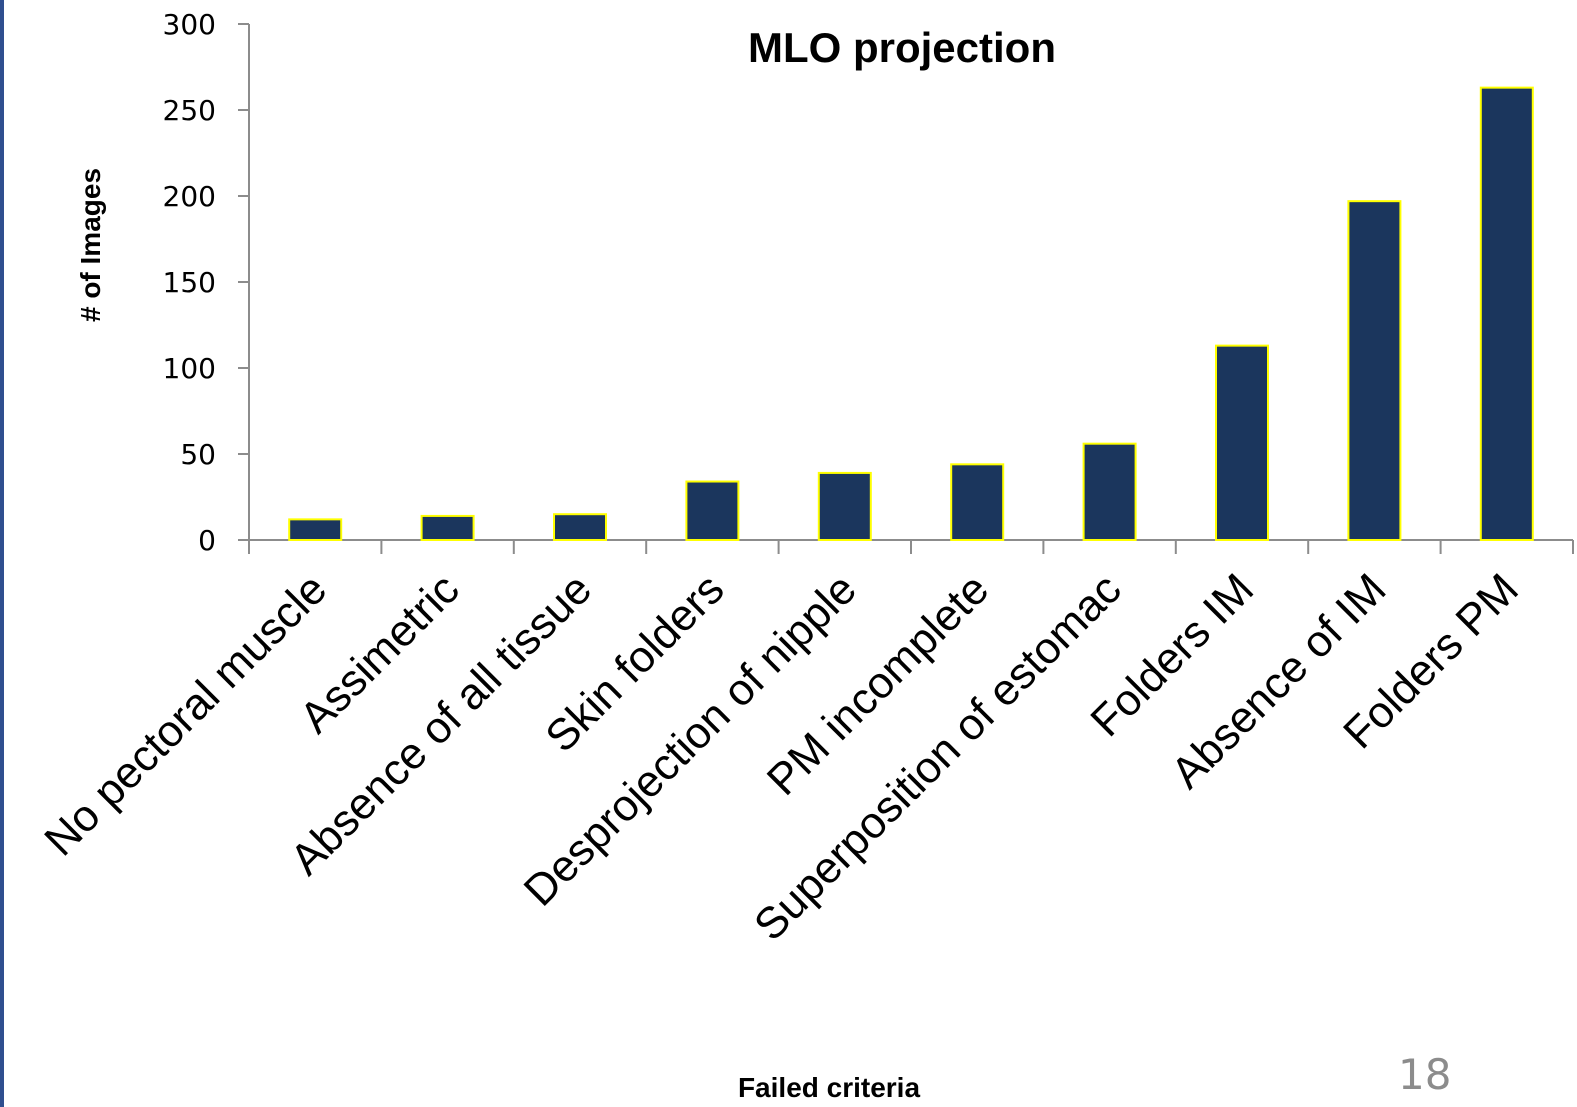 The height and width of the screenshot is (1107, 1577). I want to click on x-tick-label: No pectoral muscle, so click(185, 714).